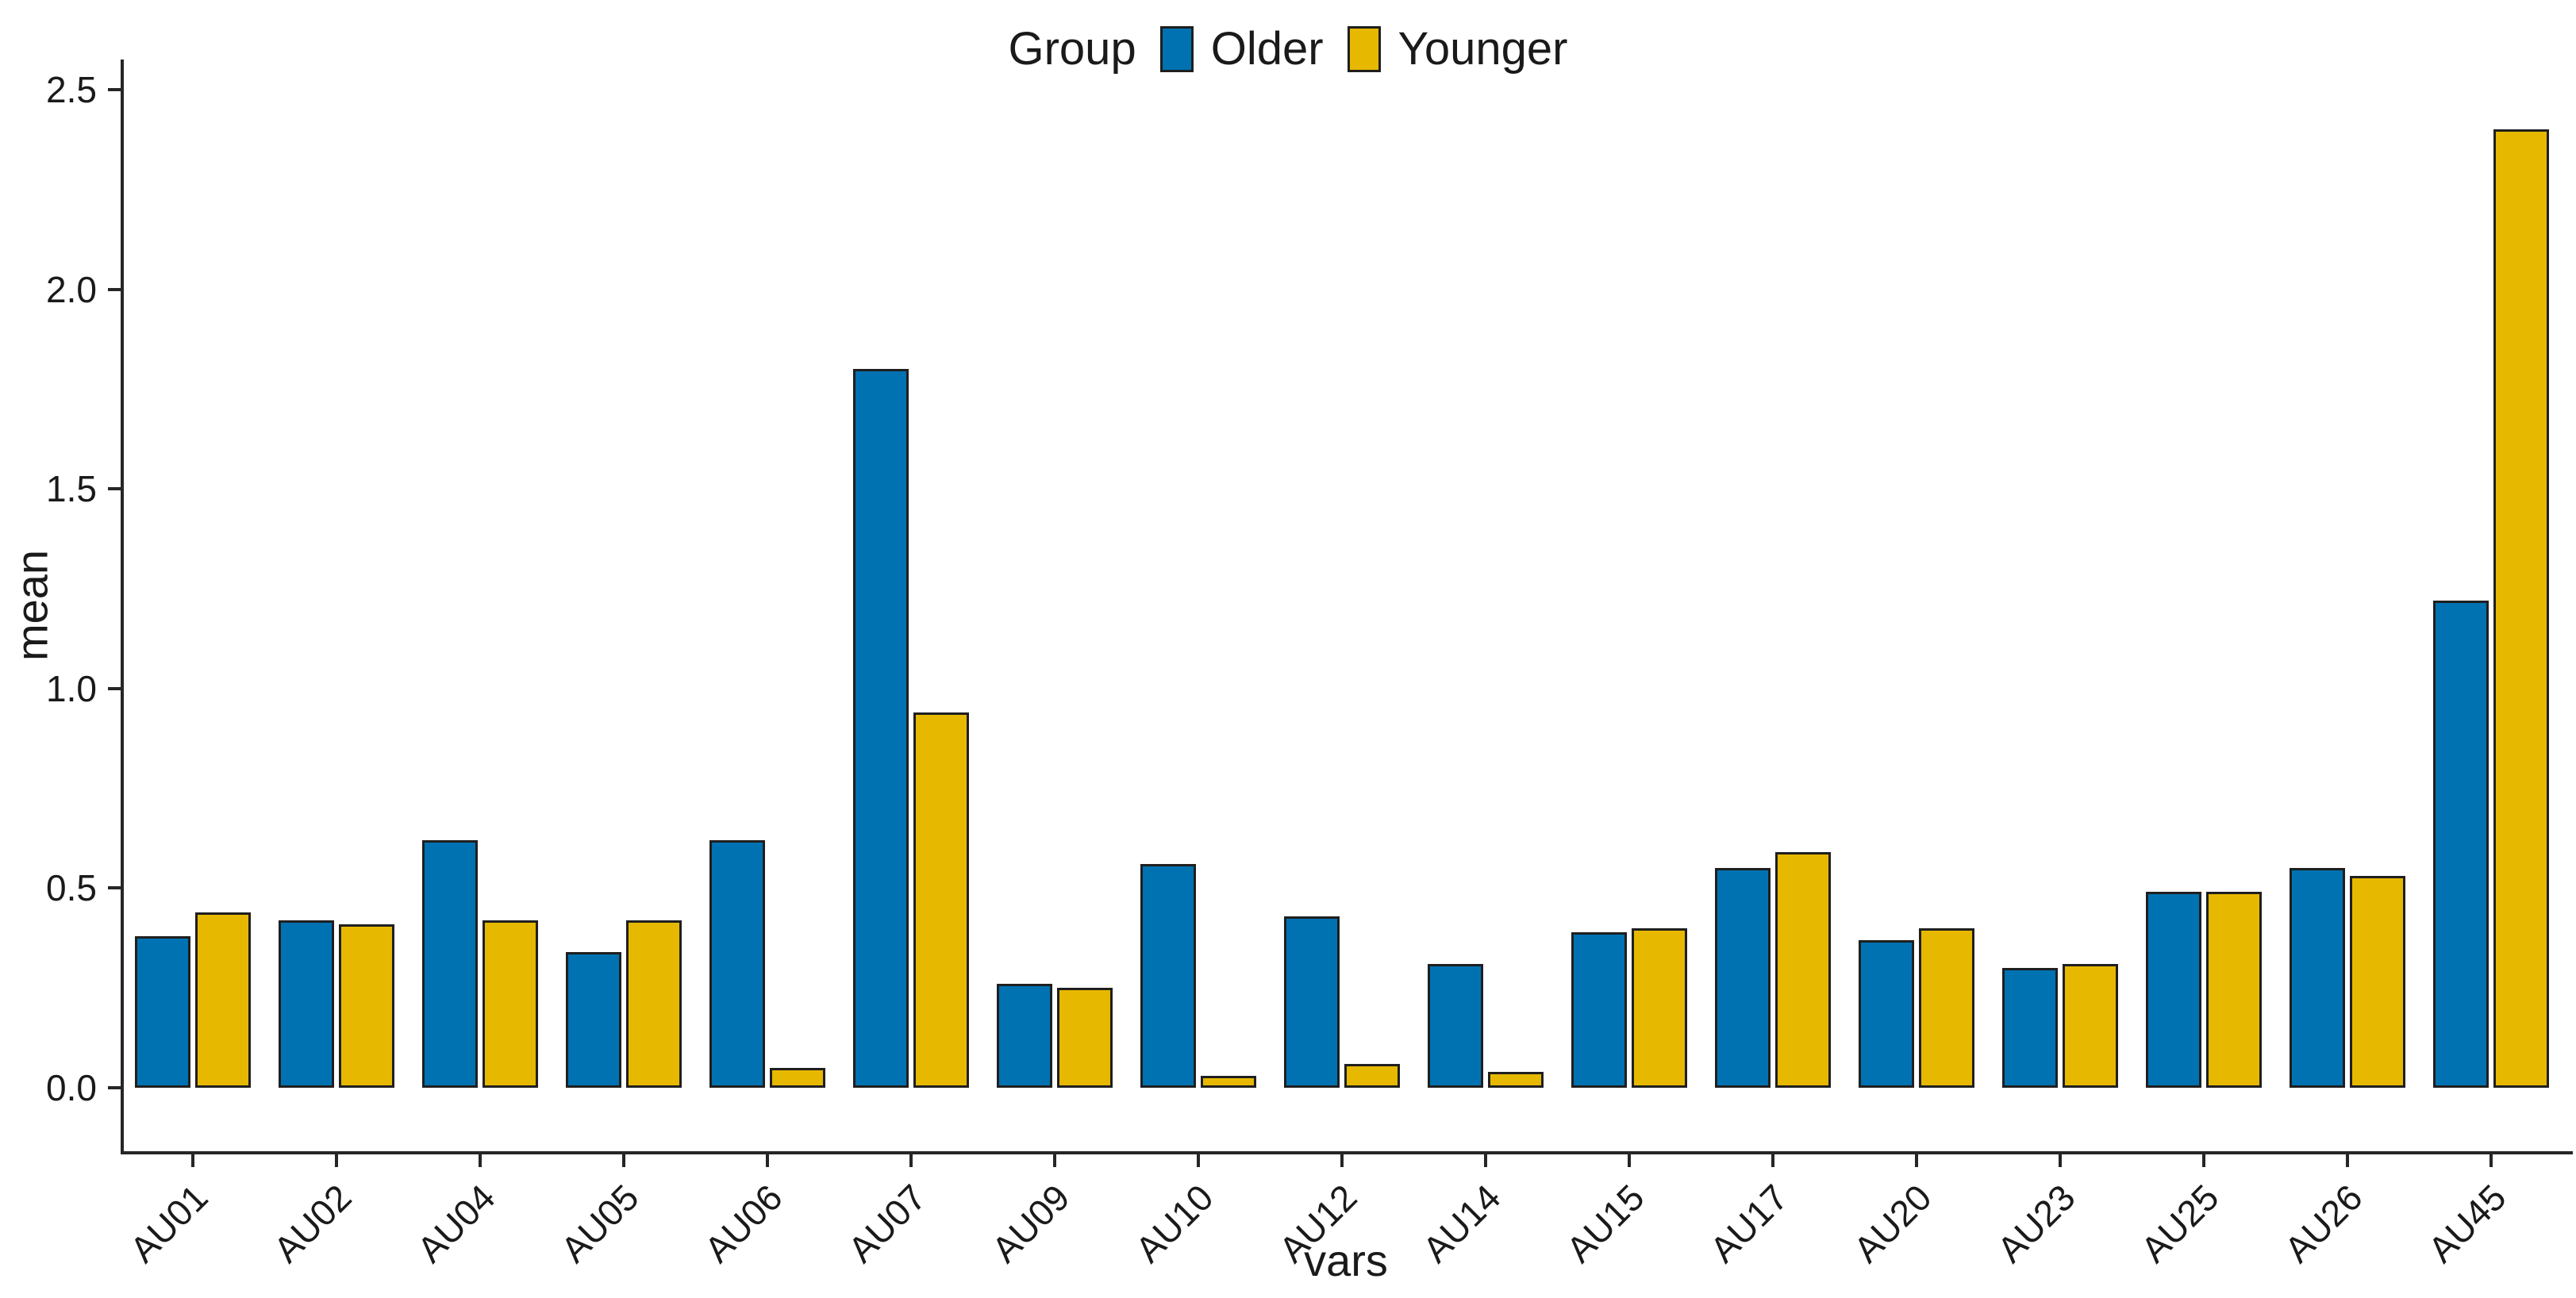 The image size is (2576, 1298). Describe the element at coordinates (1347, 1152) in the screenshot. I see `x-axis-line` at that location.